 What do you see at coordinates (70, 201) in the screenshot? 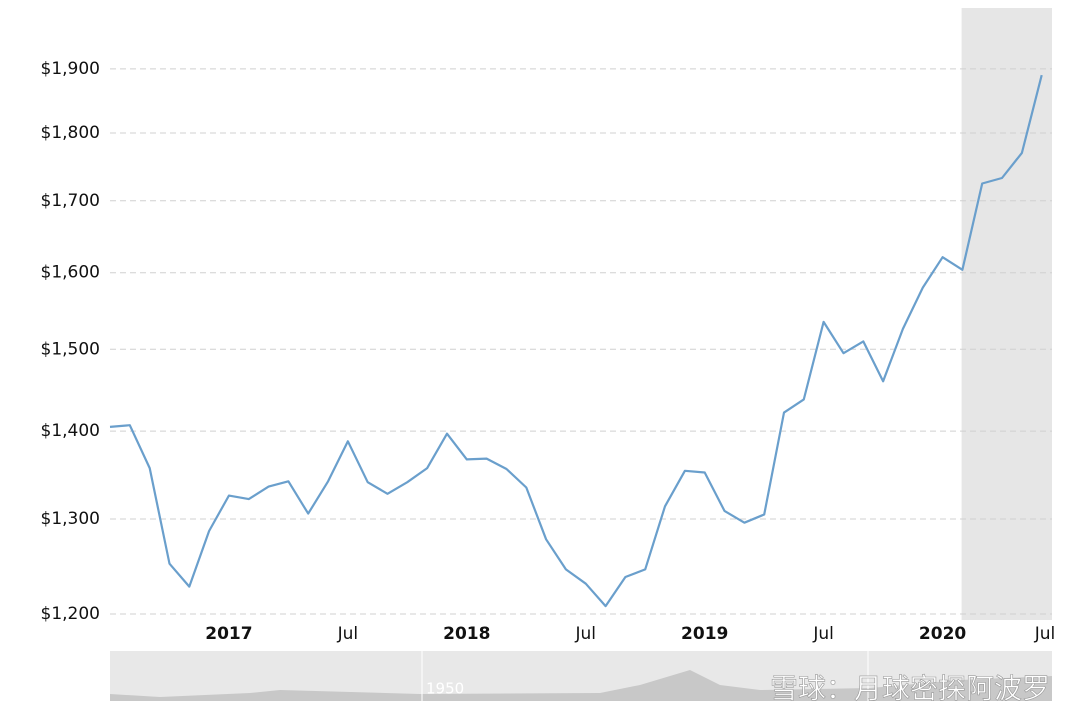
I see `y-tick-label: $1,700` at bounding box center [70, 201].